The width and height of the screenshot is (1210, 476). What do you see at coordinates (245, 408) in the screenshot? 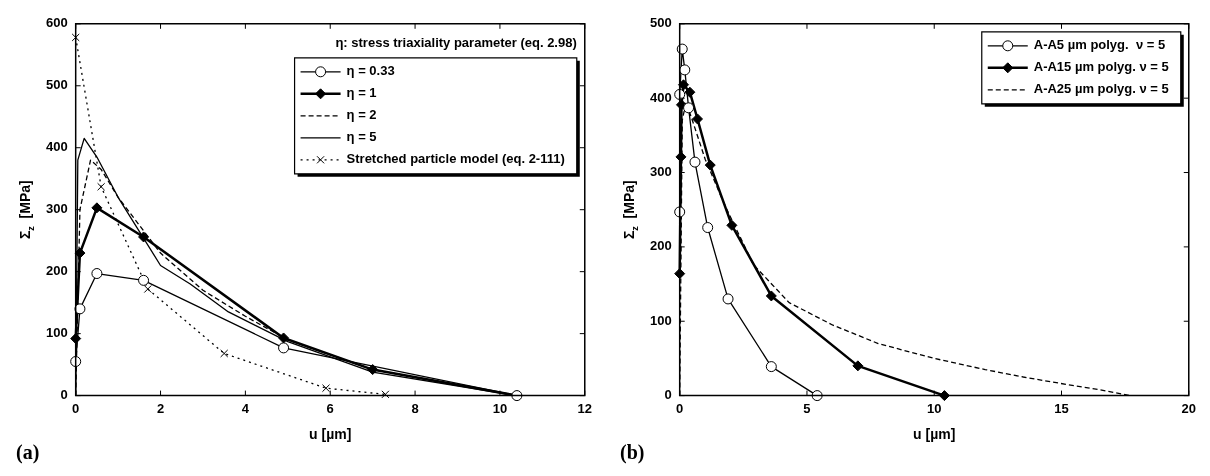
I see `x-tick-label: 4` at bounding box center [245, 408].